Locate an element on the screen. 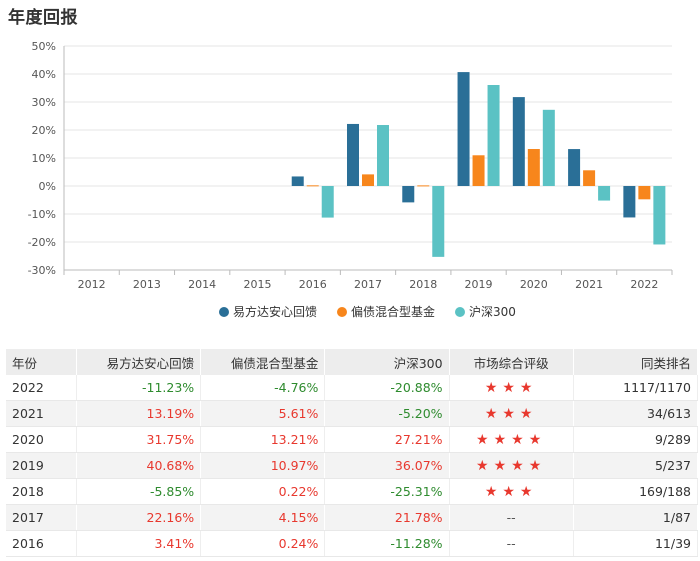 The image size is (700, 561). cell-fund-return: -11.23% is located at coordinates (139, 388).